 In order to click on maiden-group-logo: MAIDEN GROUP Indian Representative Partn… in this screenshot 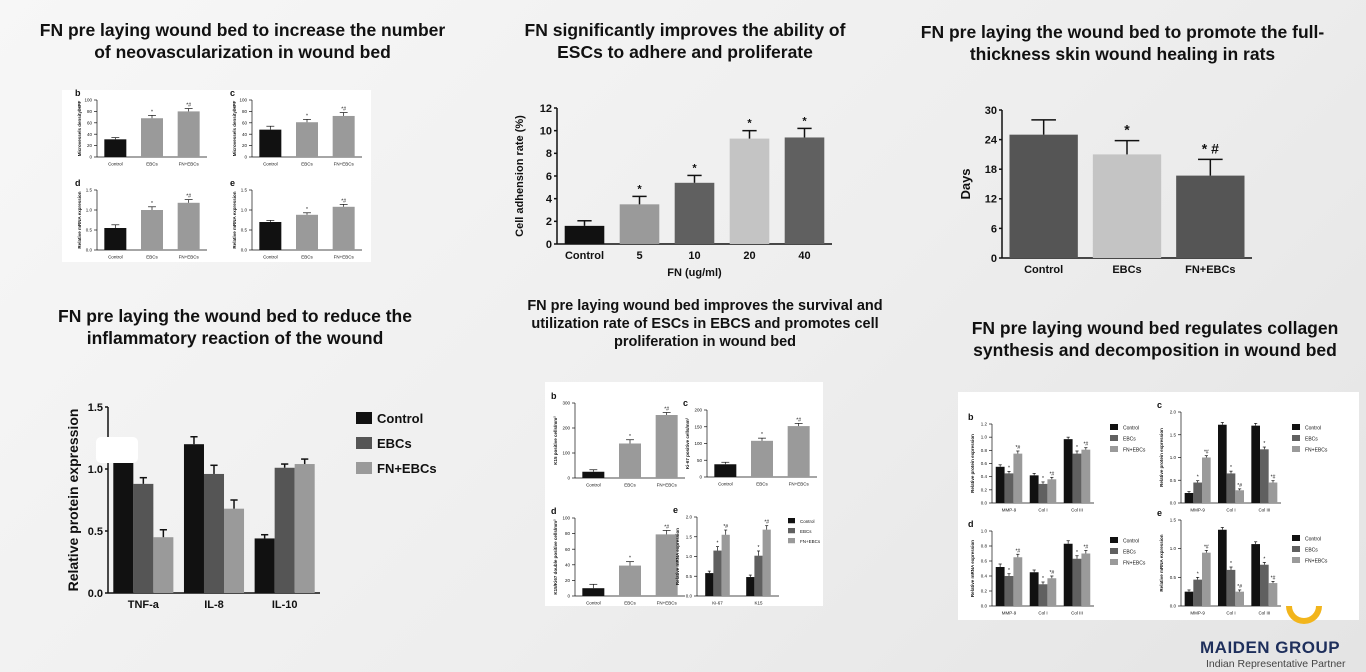, I will do `click(1282, 637)`.